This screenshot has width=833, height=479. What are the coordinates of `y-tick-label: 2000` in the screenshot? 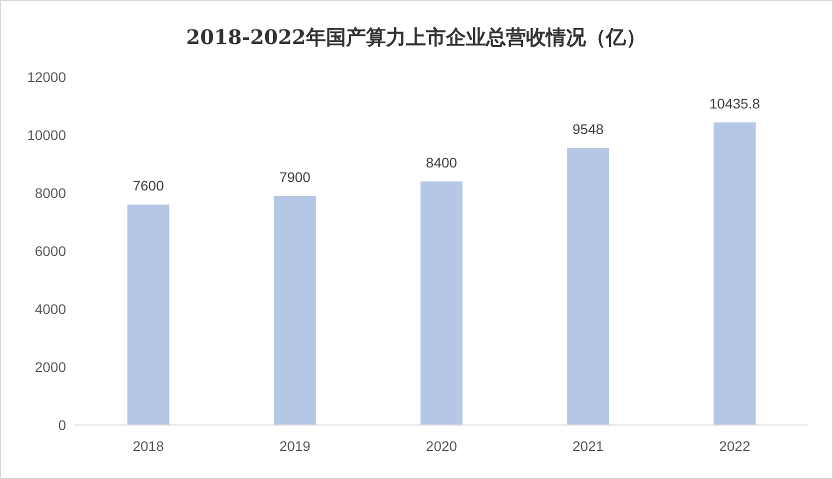 It's located at (50, 367).